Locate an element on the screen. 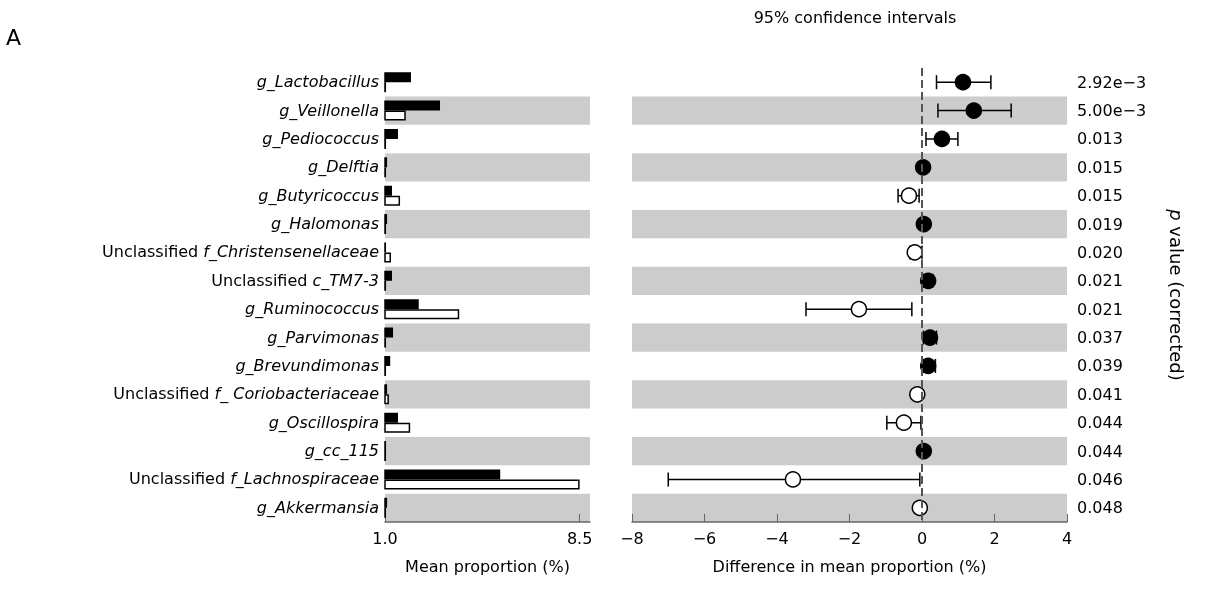 This screenshot has height=604, width=1208. y2-tick-label: 0.041 is located at coordinates (1100, 394).